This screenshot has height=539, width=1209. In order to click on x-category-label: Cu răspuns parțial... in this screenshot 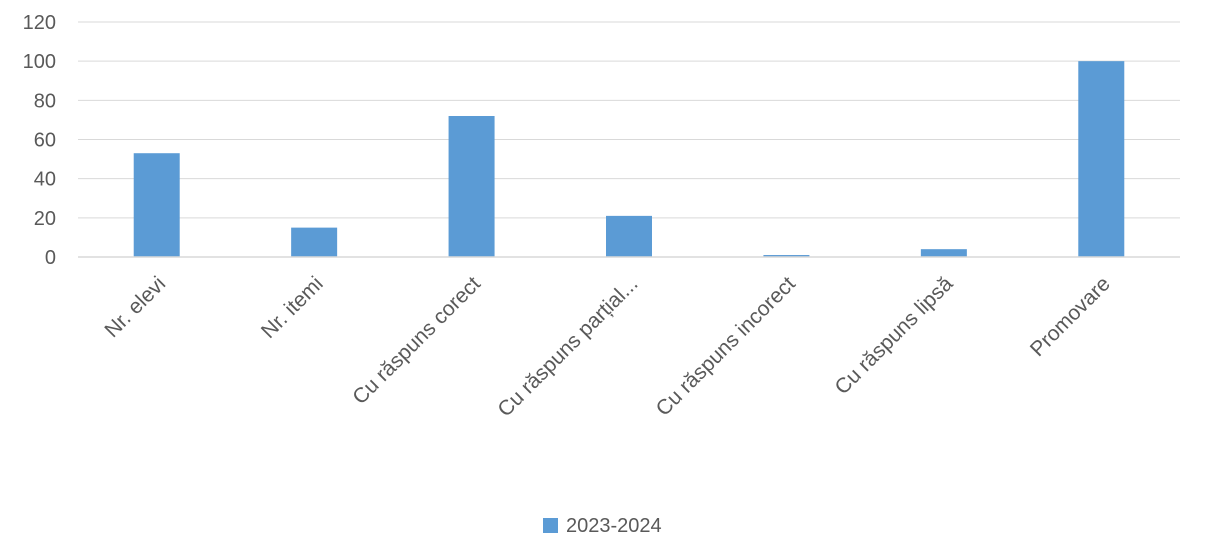, I will do `click(567, 346)`.